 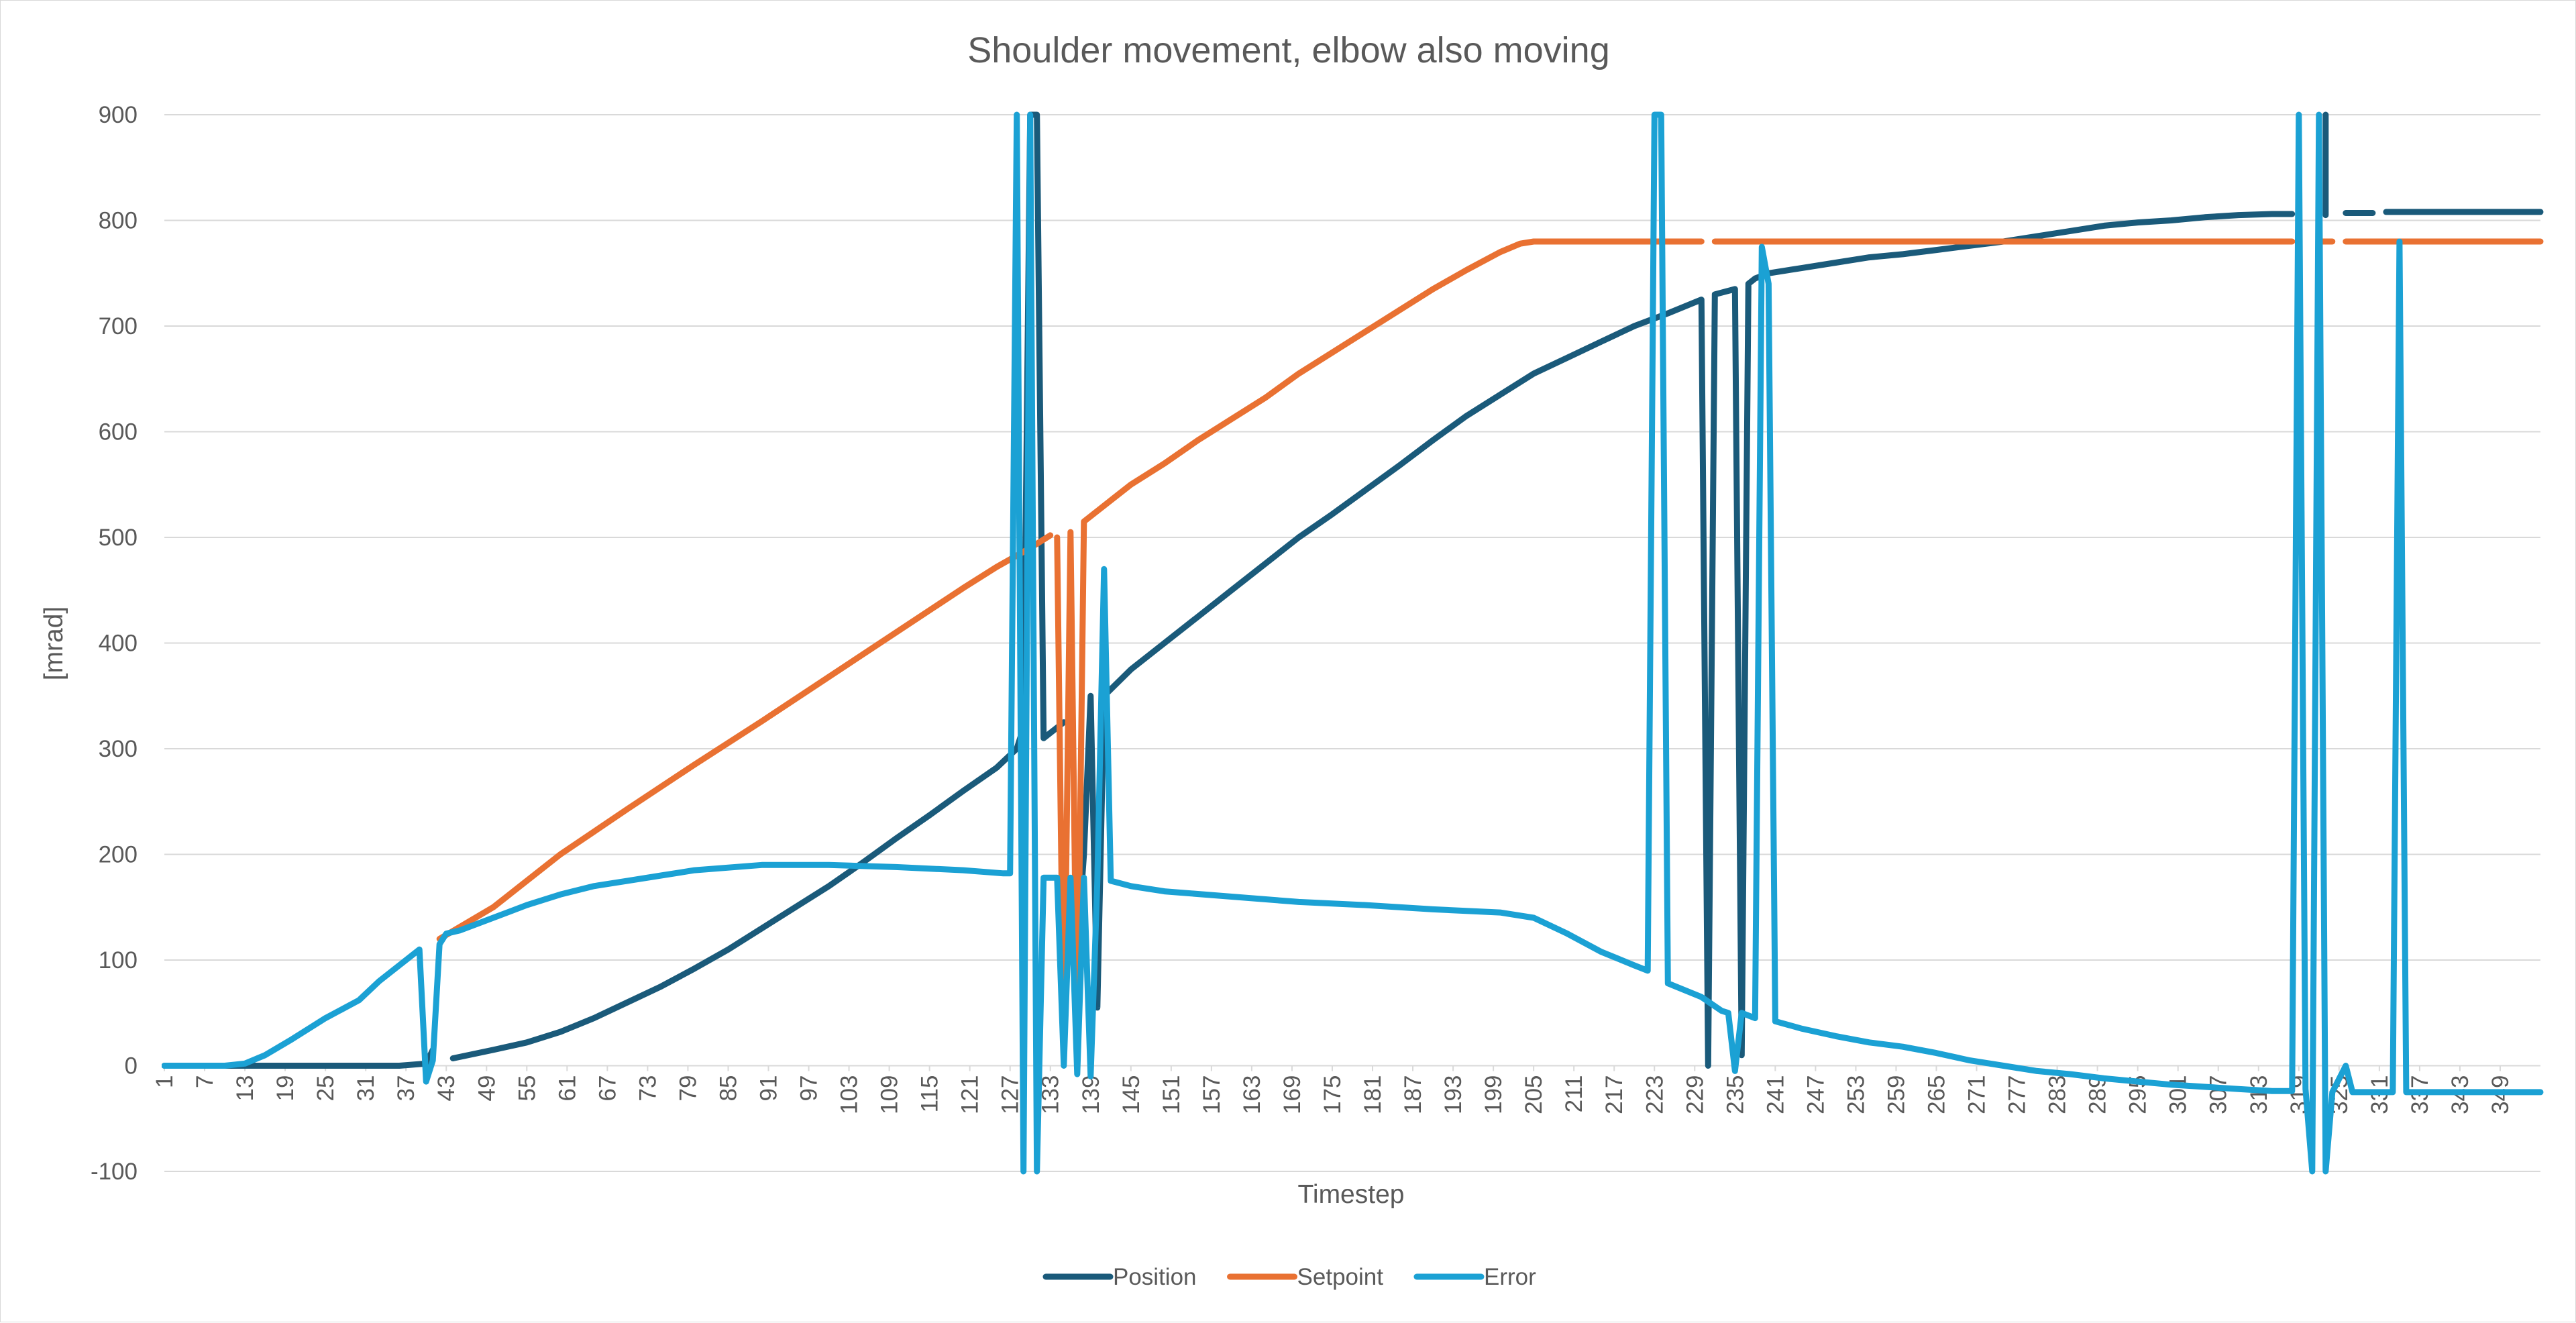 I want to click on legend: Position Setpoint Error, so click(x=1289, y=1277).